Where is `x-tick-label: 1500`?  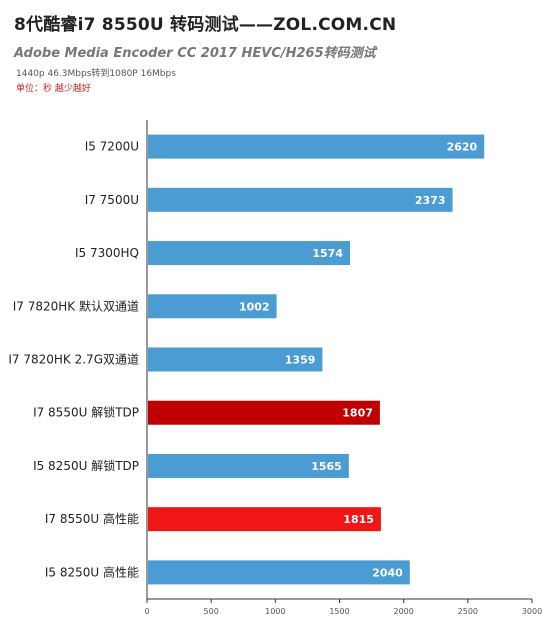 x-tick-label: 1500 is located at coordinates (339, 611).